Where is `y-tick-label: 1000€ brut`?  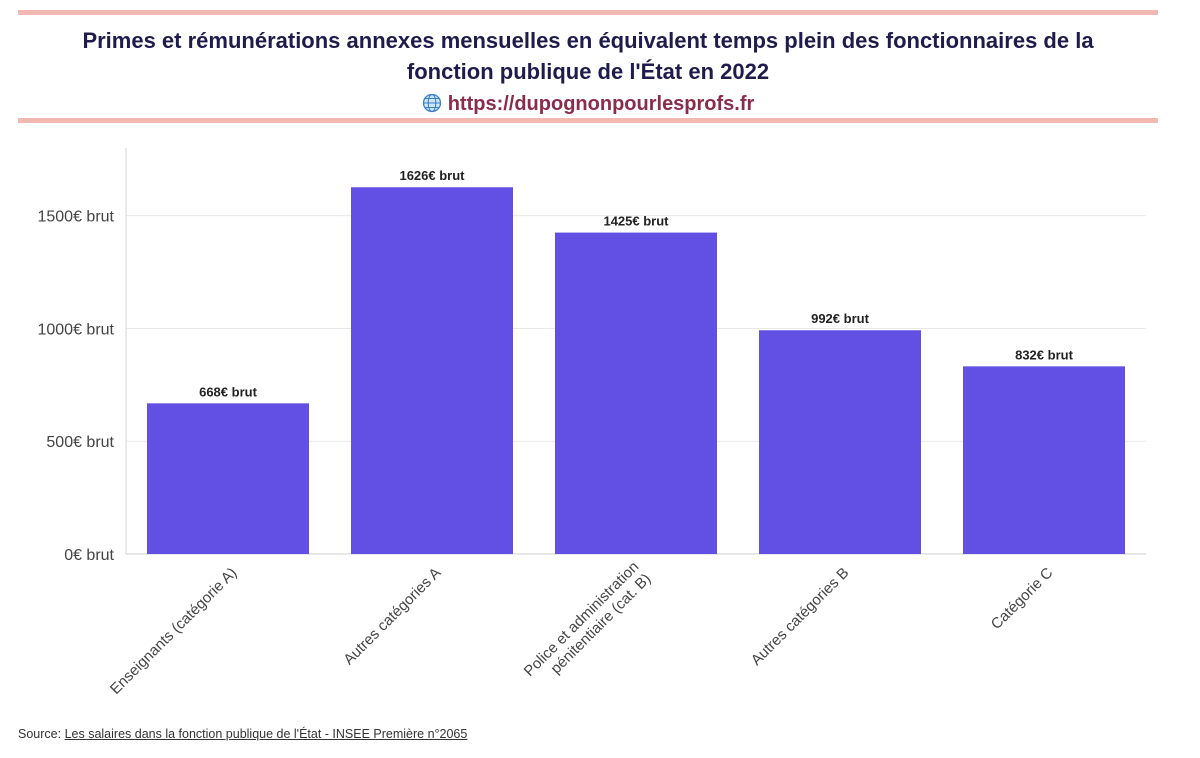 y-tick-label: 1000€ brut is located at coordinates (75, 329).